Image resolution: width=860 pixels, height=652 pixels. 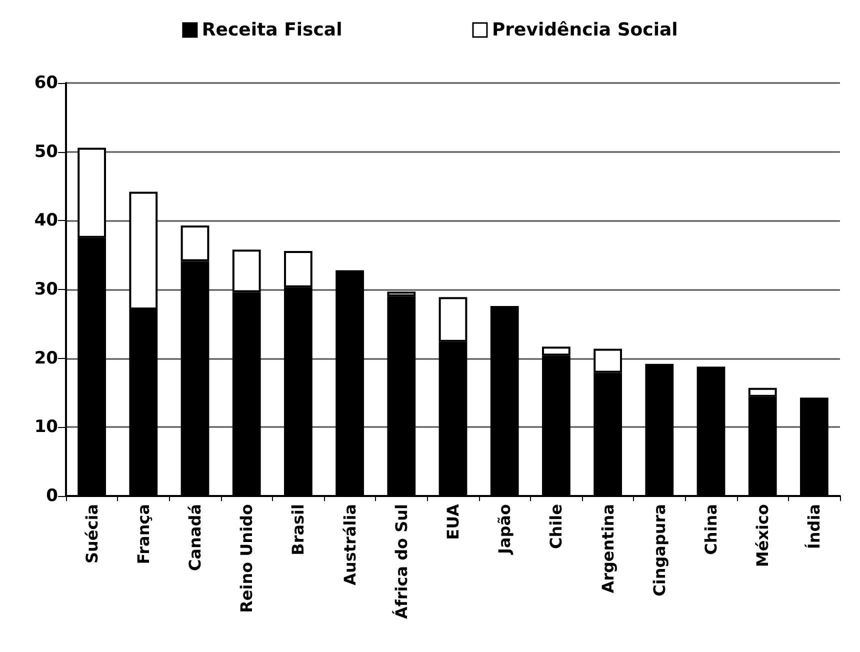 What do you see at coordinates (453, 521) in the screenshot?
I see `x-tick-label: EUA` at bounding box center [453, 521].